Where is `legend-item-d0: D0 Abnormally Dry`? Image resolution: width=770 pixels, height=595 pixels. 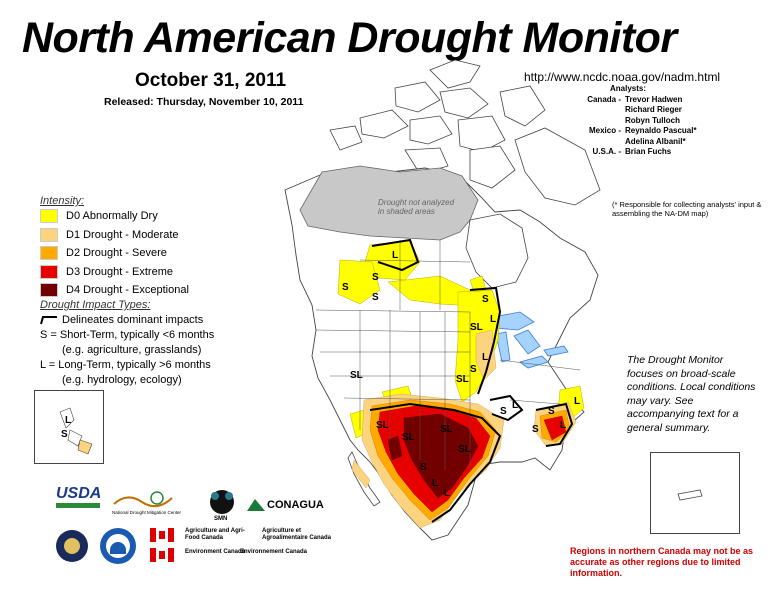
legend-item-d0: D0 Abnormally Dry is located at coordinates (114, 216).